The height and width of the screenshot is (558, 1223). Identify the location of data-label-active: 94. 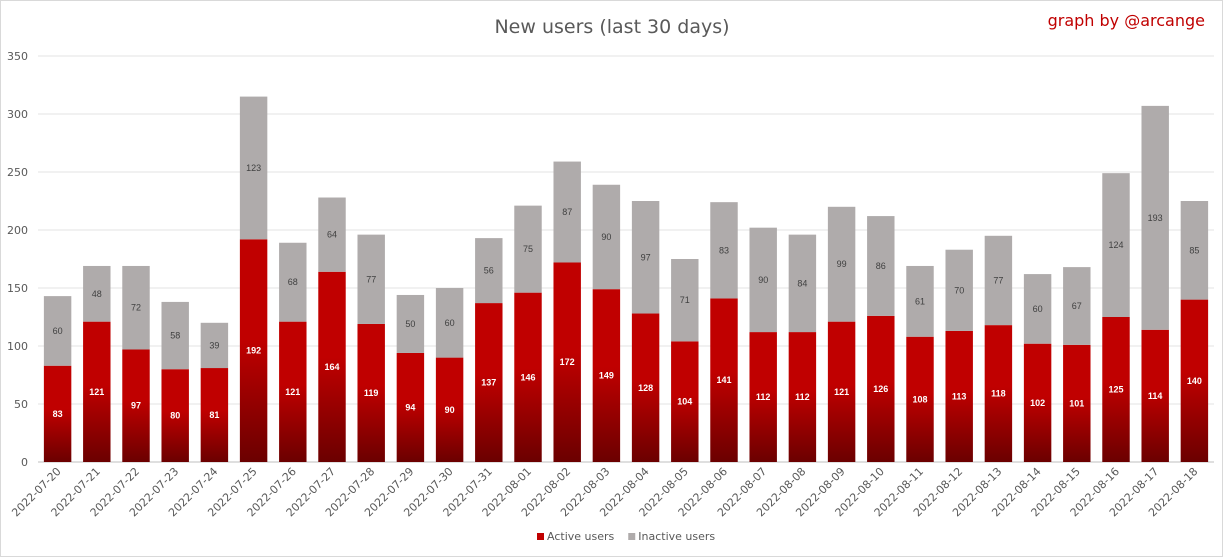
(410, 407).